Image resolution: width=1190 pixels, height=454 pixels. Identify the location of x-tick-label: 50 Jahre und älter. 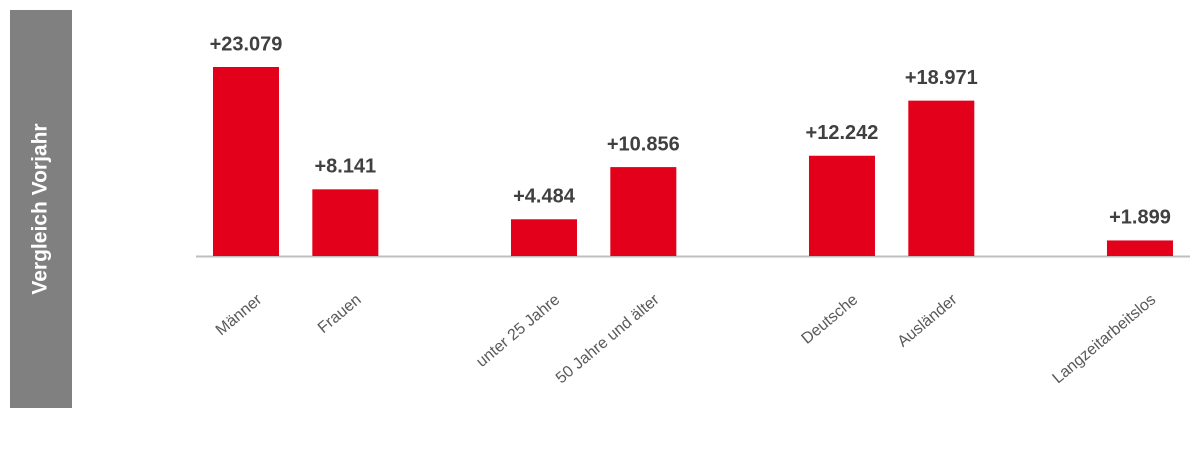
(608, 339).